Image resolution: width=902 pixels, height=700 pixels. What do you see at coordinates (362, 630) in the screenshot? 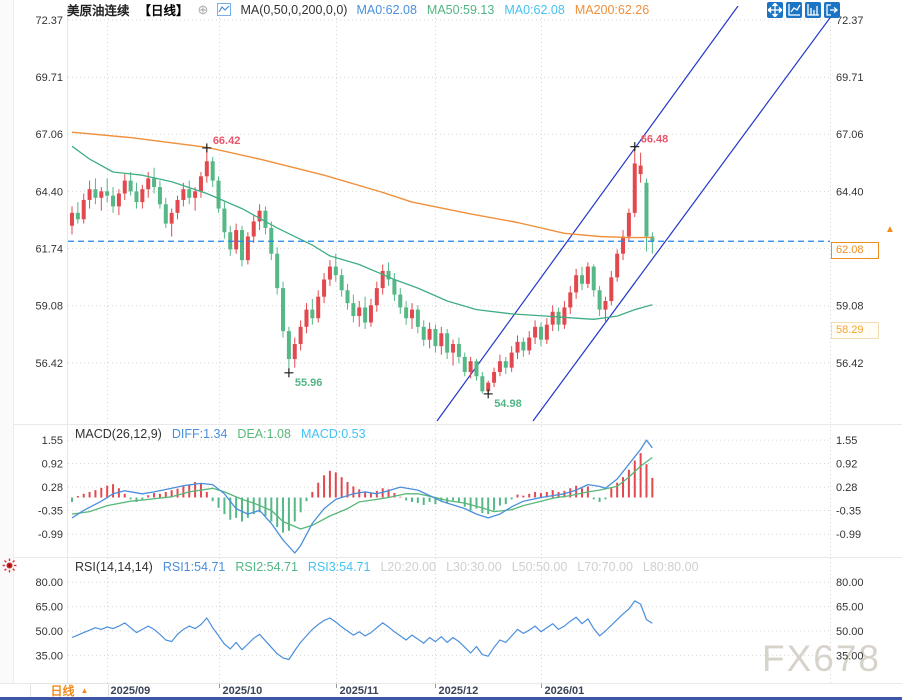
I see `rsi-panel` at bounding box center [362, 630].